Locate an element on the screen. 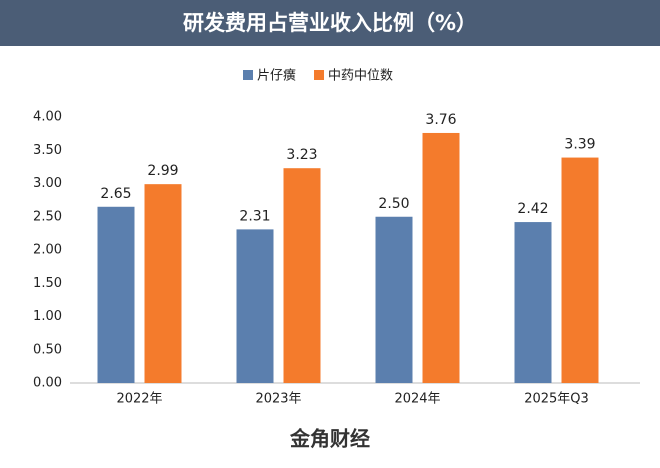 This screenshot has width=660, height=468. x-tick-label: 2025年Q3 is located at coordinates (556, 399).